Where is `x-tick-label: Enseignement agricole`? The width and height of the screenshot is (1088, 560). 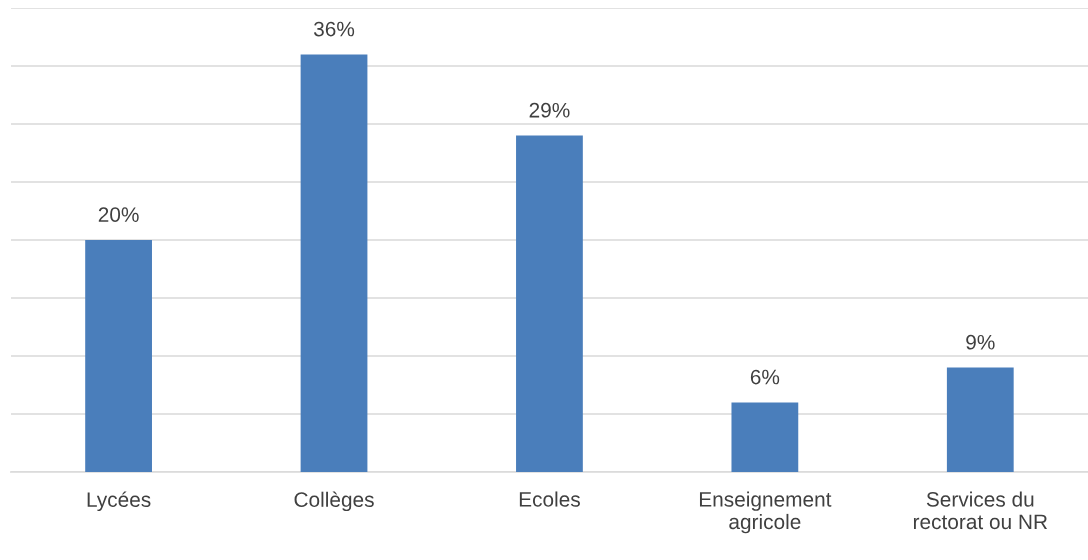 x-tick-label: Enseignement agricole is located at coordinates (765, 512).